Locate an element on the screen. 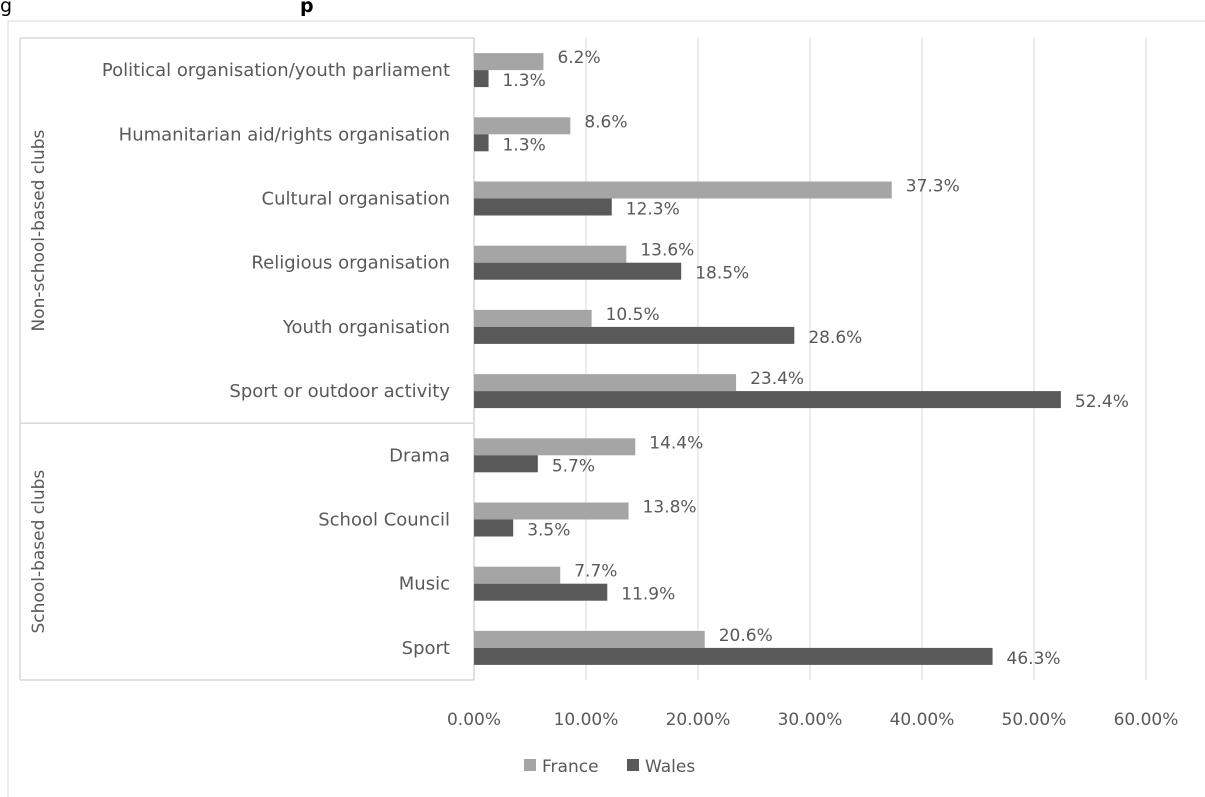 The height and width of the screenshot is (797, 1205). data-label: 13.6% is located at coordinates (667, 251).